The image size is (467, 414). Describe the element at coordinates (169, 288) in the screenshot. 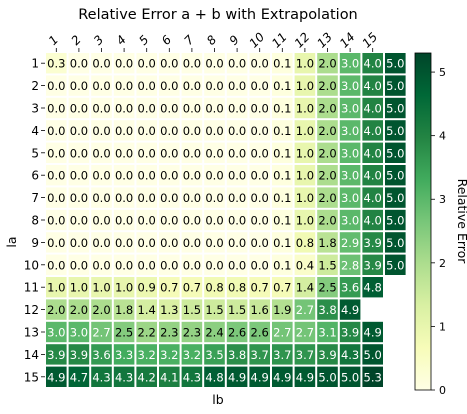

I see `cell-value-label: 0.7` at that location.